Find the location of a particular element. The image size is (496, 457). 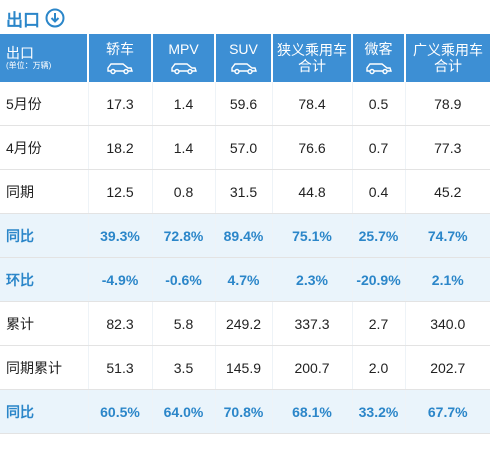

header-cell: MPV is located at coordinates (183, 58).